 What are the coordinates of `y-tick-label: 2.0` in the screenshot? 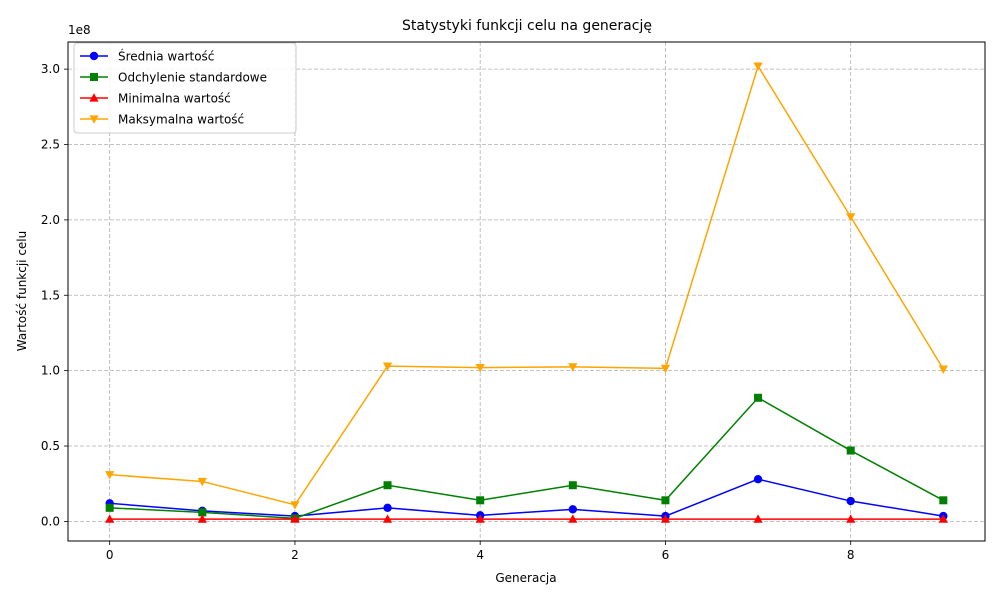 It's located at (50, 220).